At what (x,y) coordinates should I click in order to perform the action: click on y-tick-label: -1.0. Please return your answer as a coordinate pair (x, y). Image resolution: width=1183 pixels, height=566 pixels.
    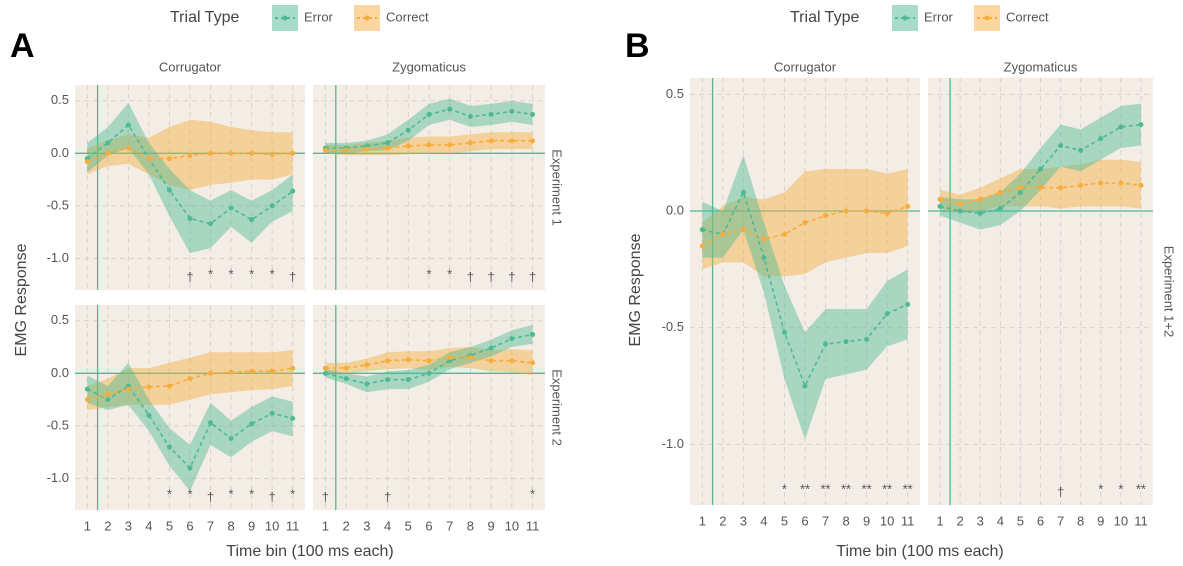
    Looking at the image, I should click on (673, 443).